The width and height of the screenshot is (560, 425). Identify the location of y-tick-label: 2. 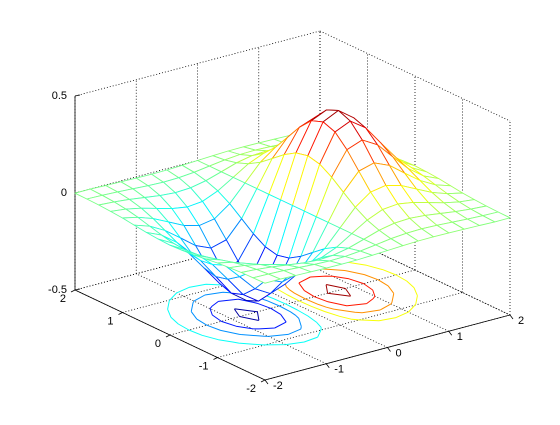
(63, 299).